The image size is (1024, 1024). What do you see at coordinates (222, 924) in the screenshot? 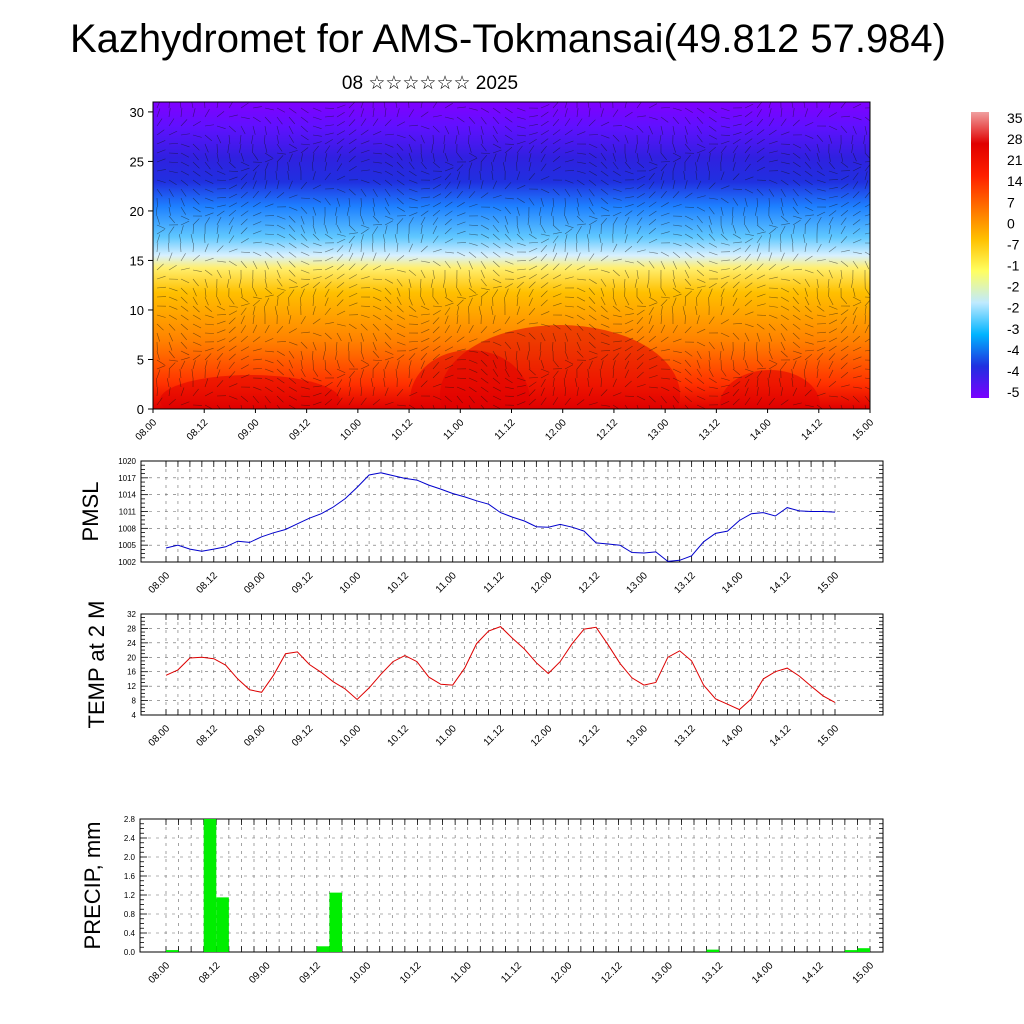
I see `precip-bar` at bounding box center [222, 924].